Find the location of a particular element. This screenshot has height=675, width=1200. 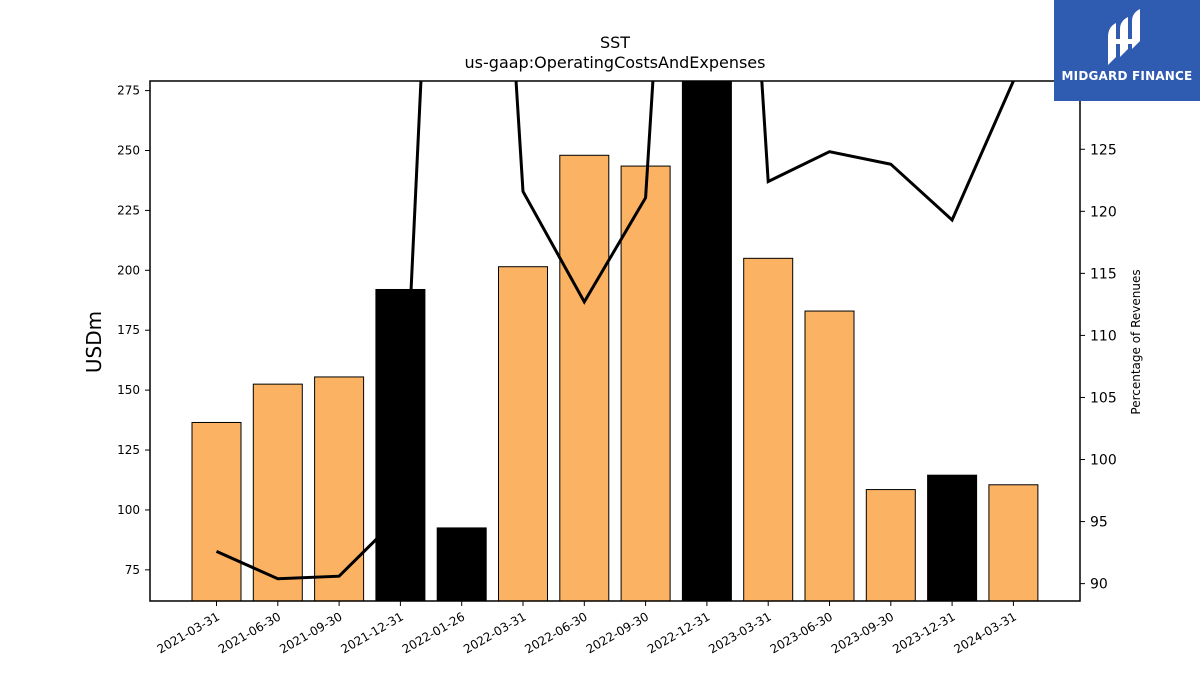

y2-tick-label: 95 is located at coordinates (1099, 523).